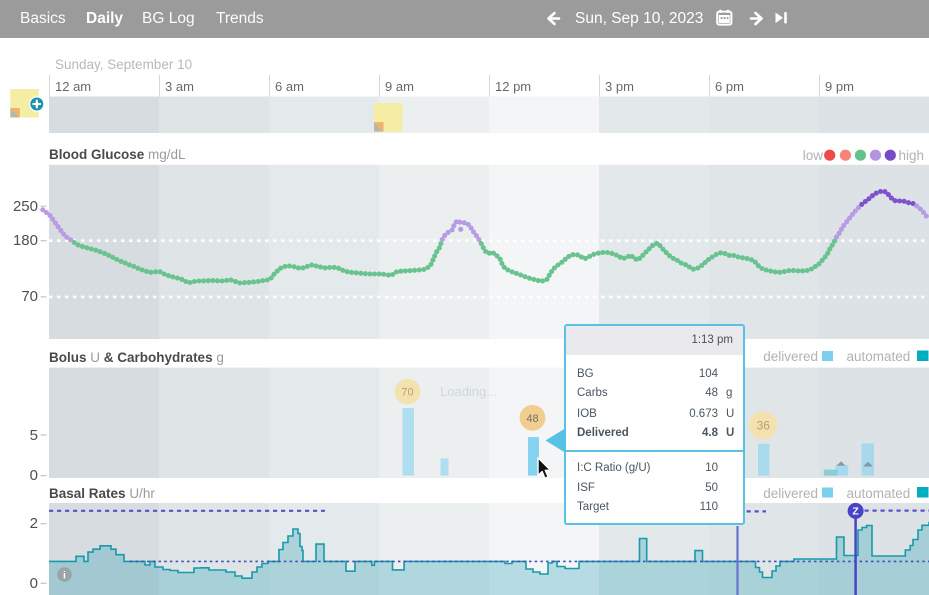 Image resolution: width=929 pixels, height=595 pixels. Describe the element at coordinates (855, 512) in the screenshot. I see `svg-text: Z` at that location.